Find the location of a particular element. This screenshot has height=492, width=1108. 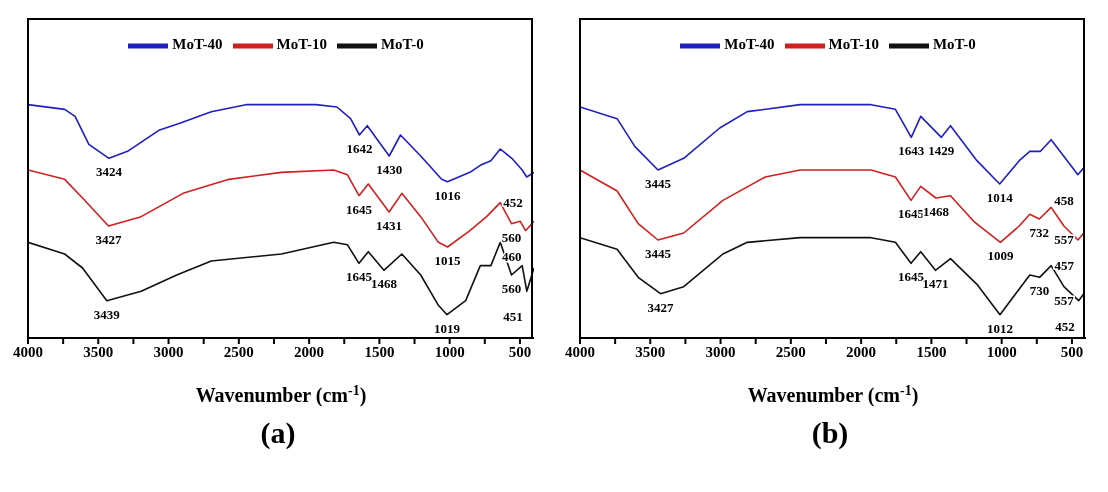

text: (a) is located at coordinates (278, 433).